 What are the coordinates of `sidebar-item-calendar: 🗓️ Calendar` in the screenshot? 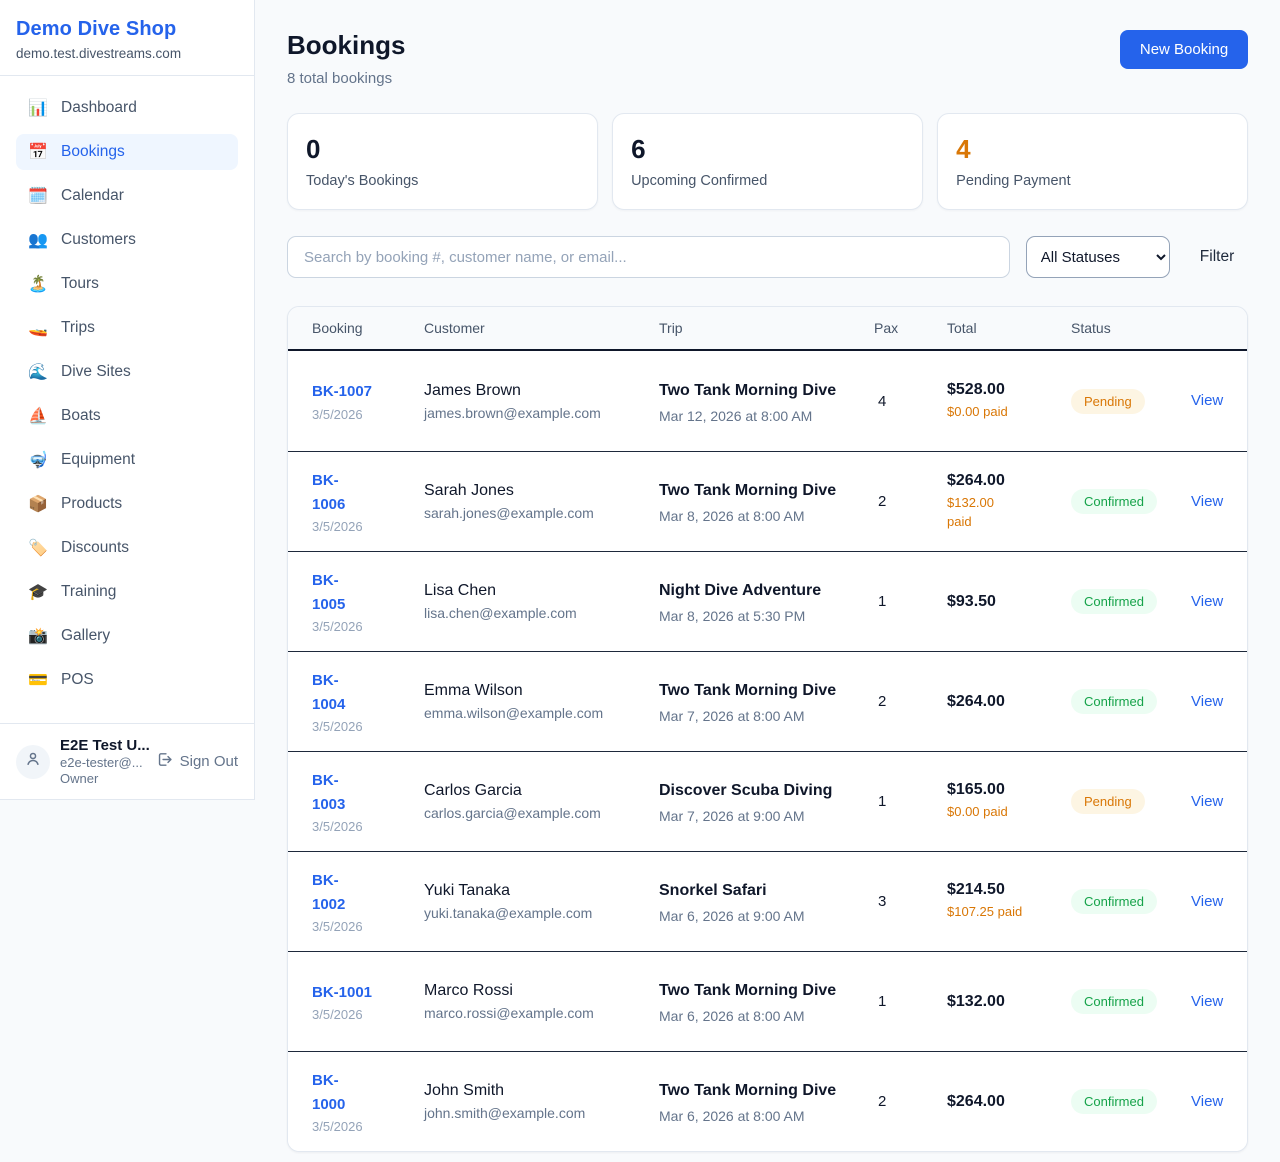 It's located at (76, 196).